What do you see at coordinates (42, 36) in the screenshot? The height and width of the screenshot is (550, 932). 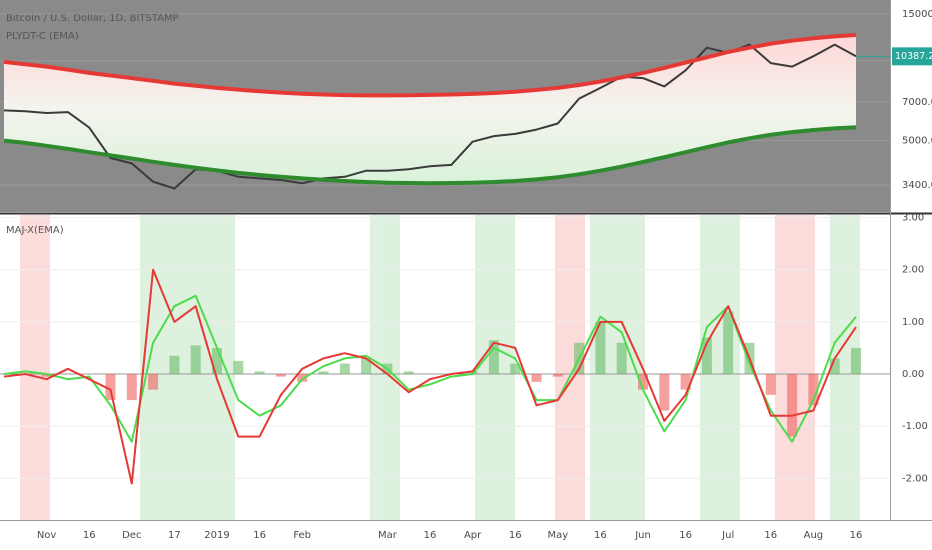 I see `indicator-title: PLYDT-C (EMA)` at bounding box center [42, 36].